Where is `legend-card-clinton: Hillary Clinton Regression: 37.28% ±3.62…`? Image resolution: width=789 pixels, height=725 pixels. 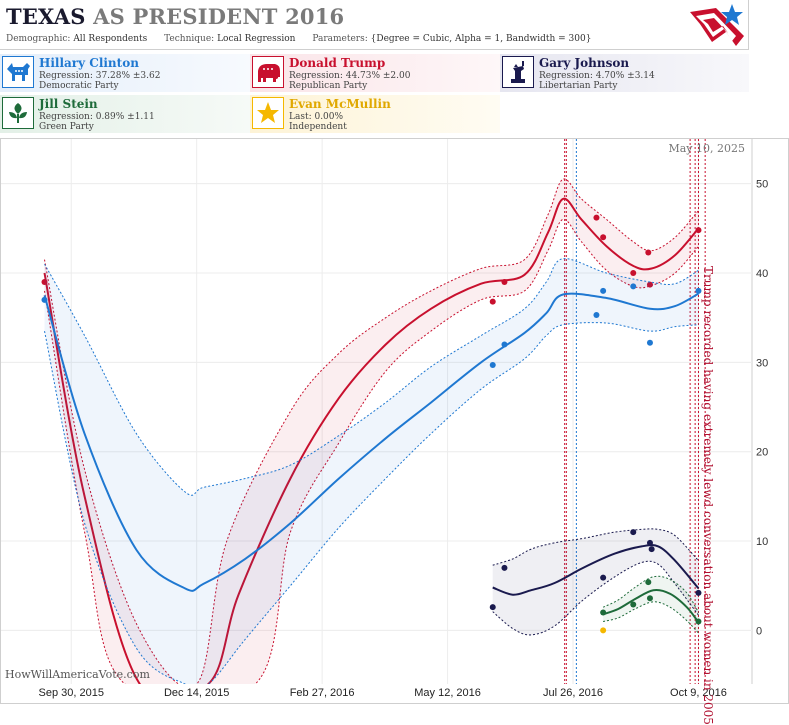
legend-card-clinton: Hillary Clinton Regression: 37.28% ±3.62… is located at coordinates (125, 73).